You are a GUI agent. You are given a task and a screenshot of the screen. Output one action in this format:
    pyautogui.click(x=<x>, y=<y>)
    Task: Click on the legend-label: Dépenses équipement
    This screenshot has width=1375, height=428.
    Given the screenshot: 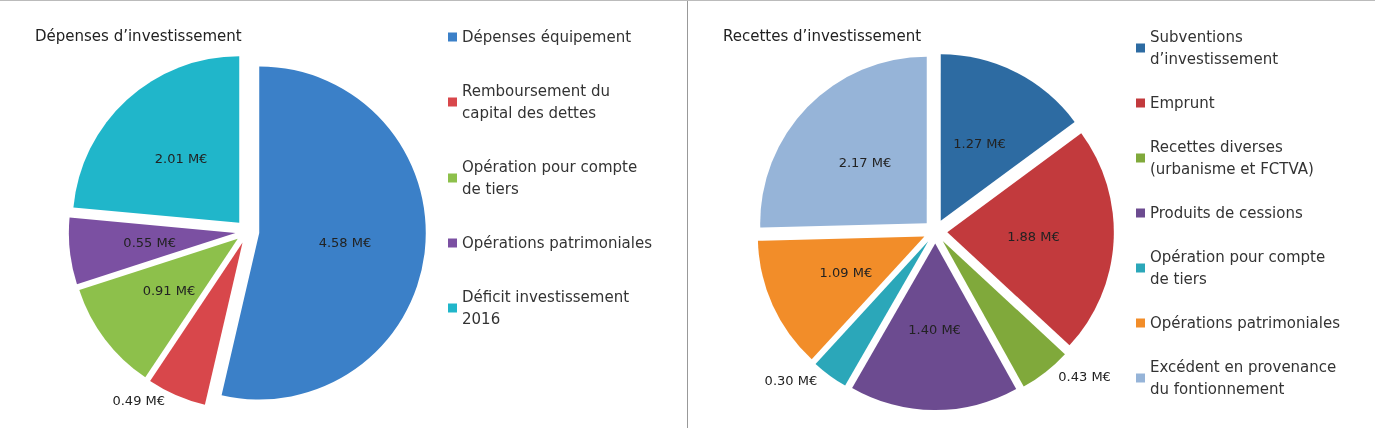 What is the action you would take?
    pyautogui.click(x=547, y=37)
    